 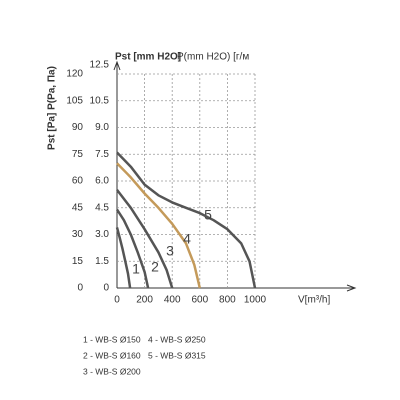 I want to click on y-tick-label: 75, so click(x=78, y=154).